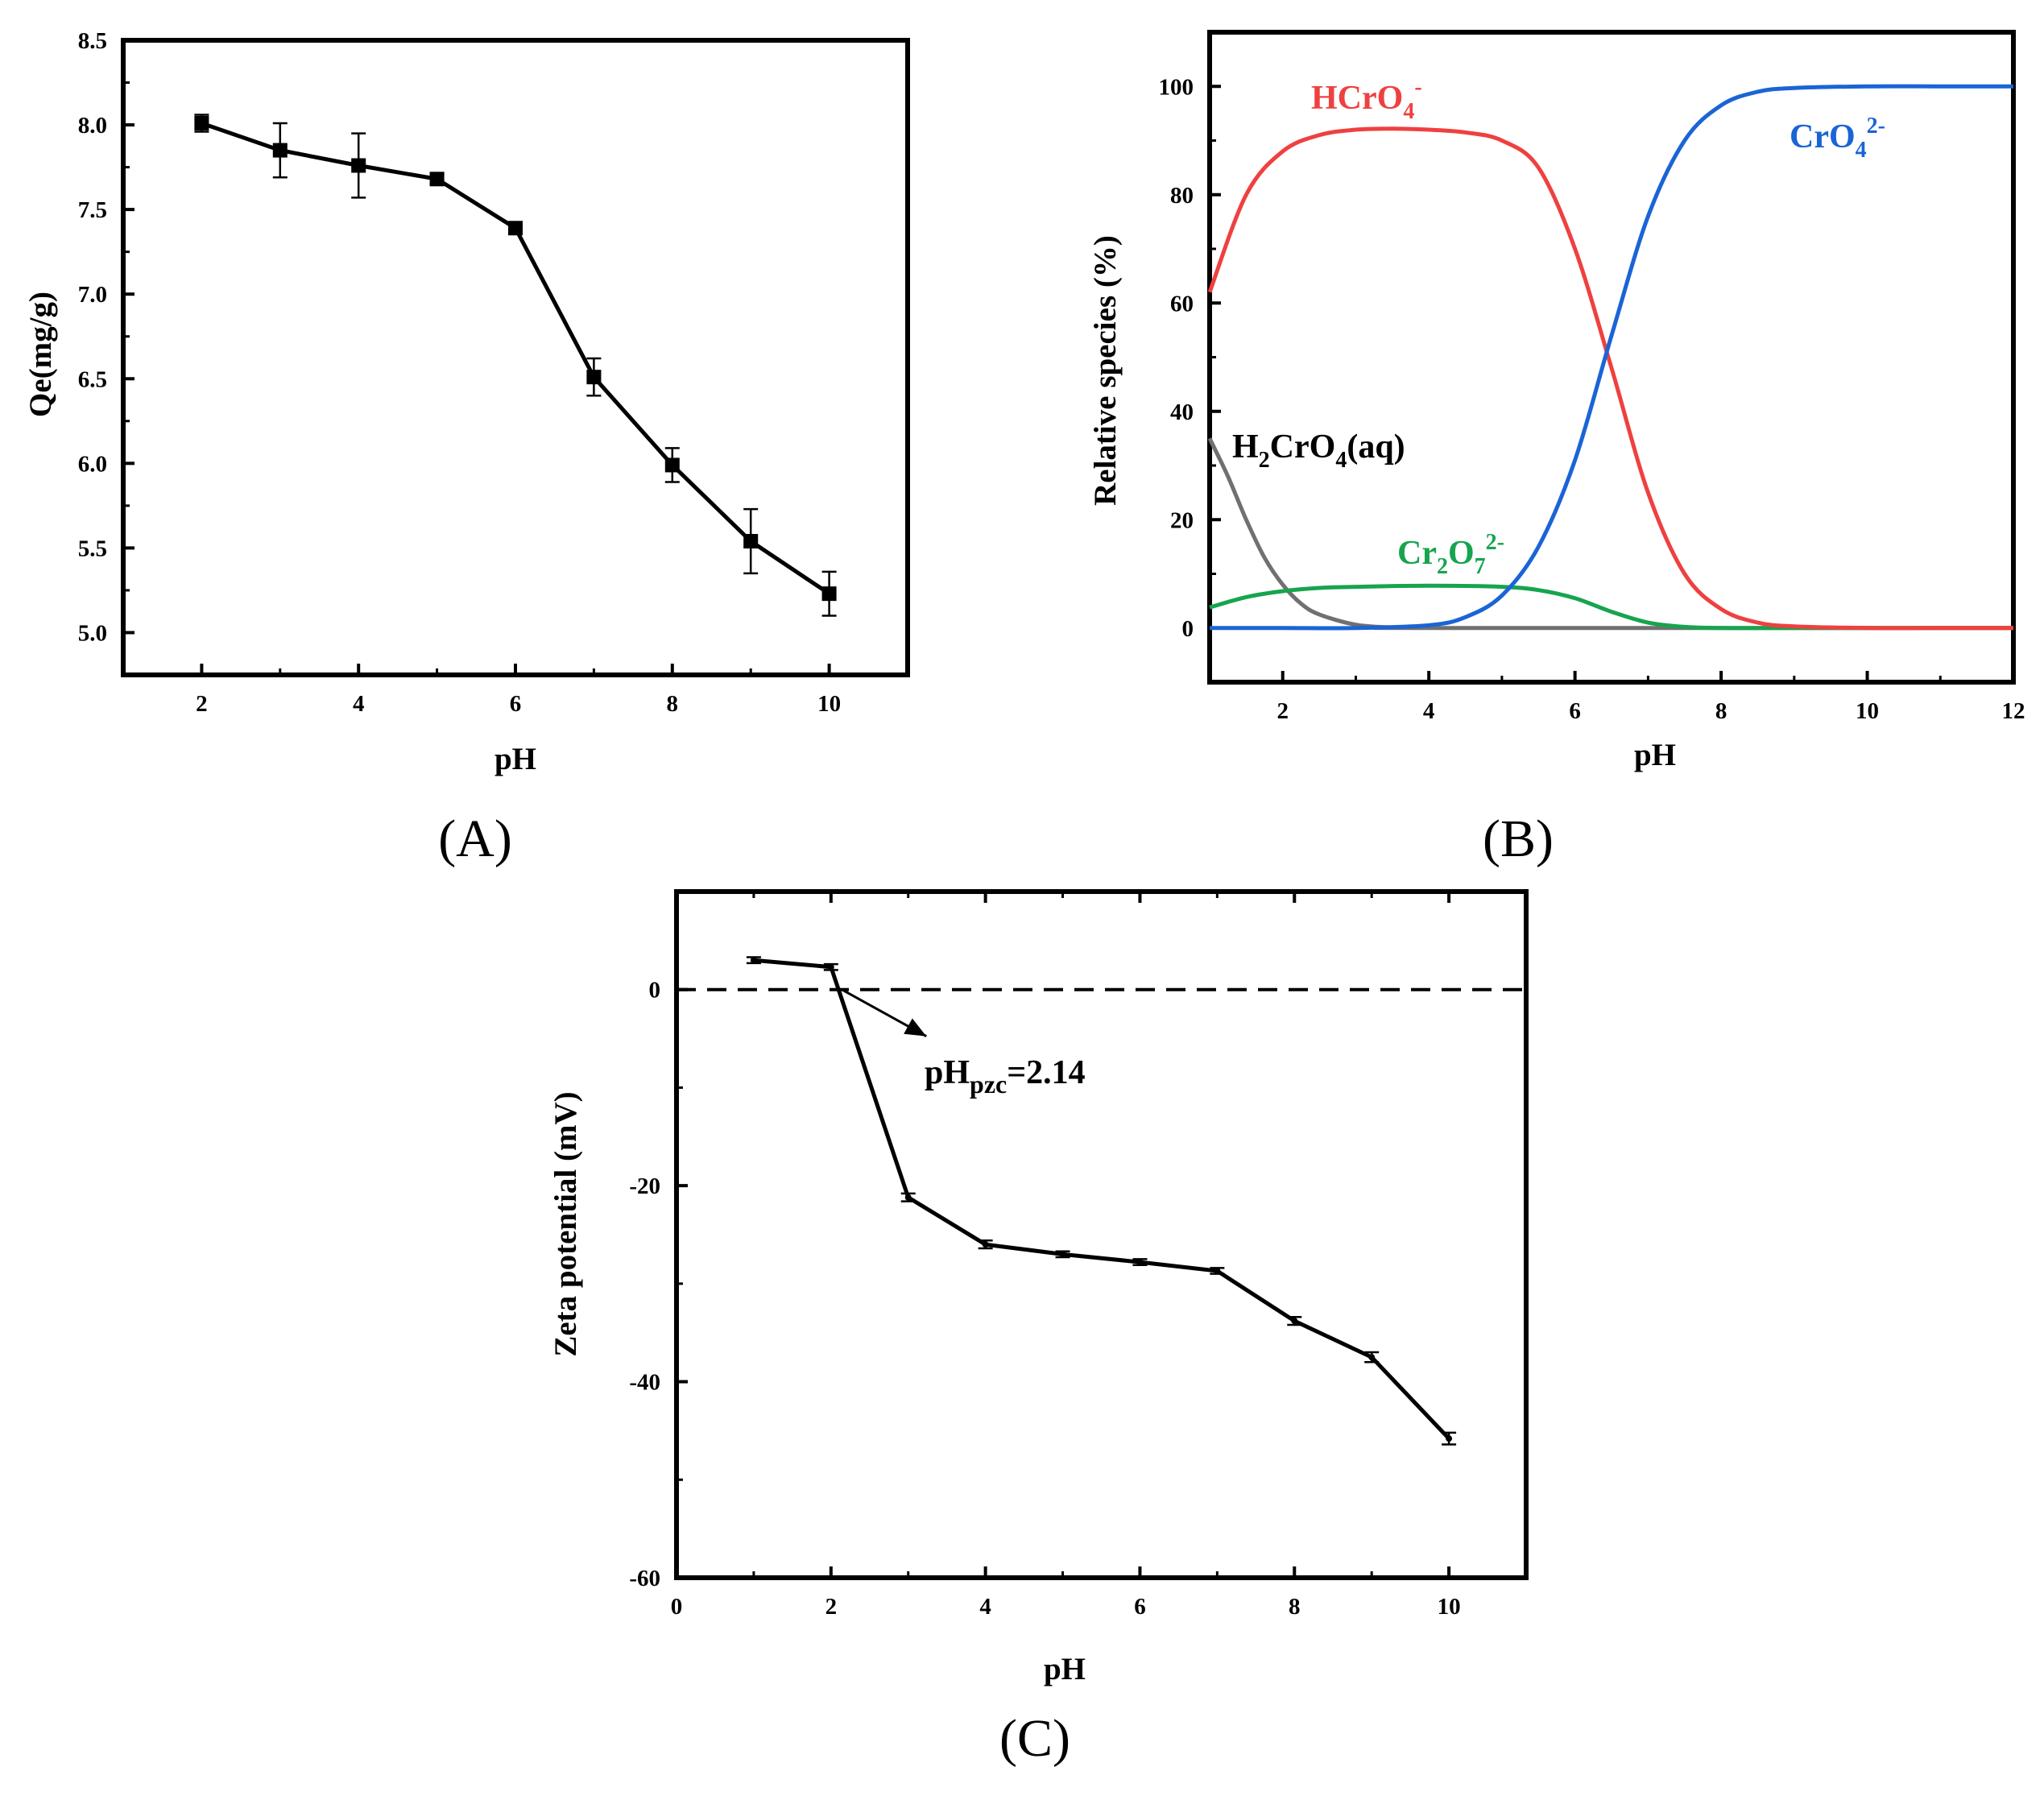  Describe the element at coordinates (1611, 607) in the screenshot. I see `panel-b-cr2o7-curve` at that location.